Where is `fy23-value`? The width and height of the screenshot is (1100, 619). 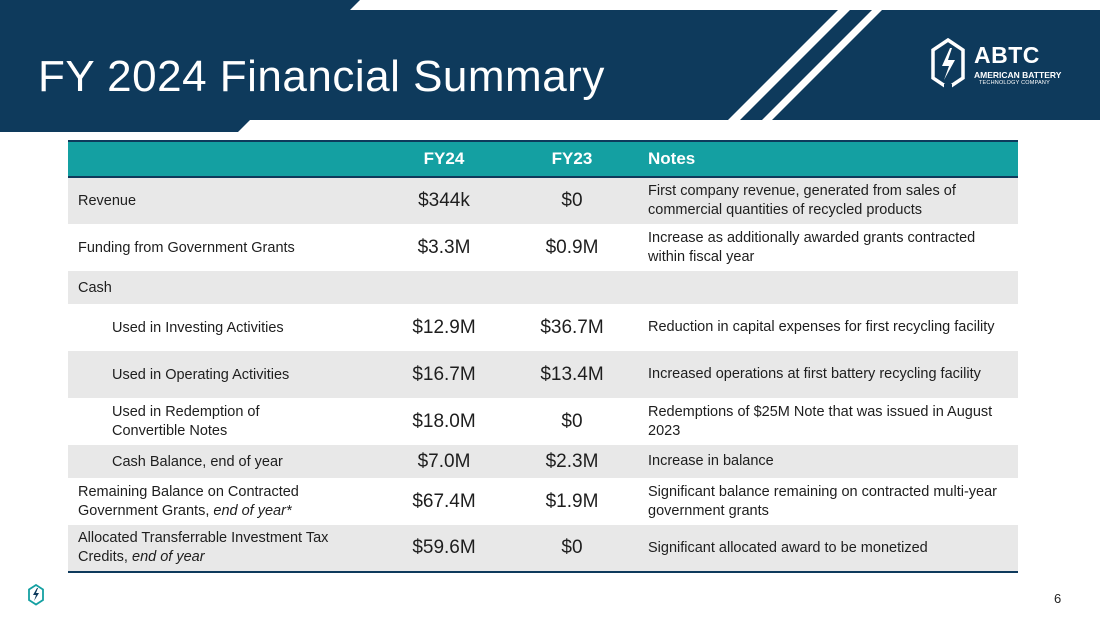
fy23-value is located at coordinates (572, 287).